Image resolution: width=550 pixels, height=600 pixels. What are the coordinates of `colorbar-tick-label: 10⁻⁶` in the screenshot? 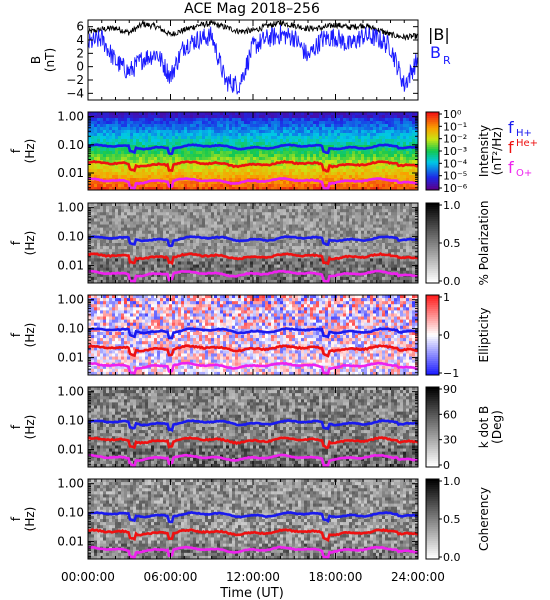 It's located at (455, 188).